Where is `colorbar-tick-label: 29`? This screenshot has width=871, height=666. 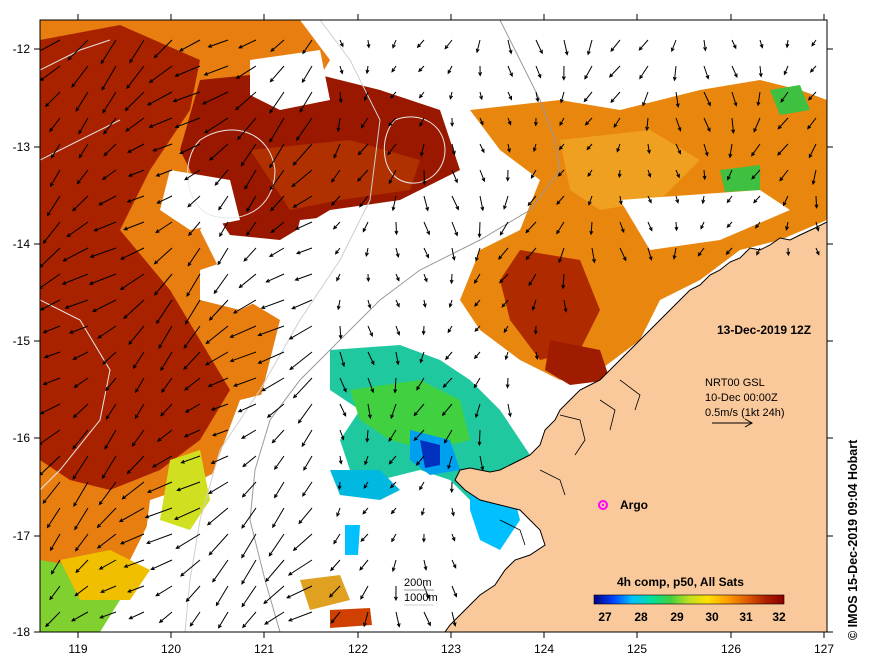
colorbar-tick-label: 29 is located at coordinates (677, 617).